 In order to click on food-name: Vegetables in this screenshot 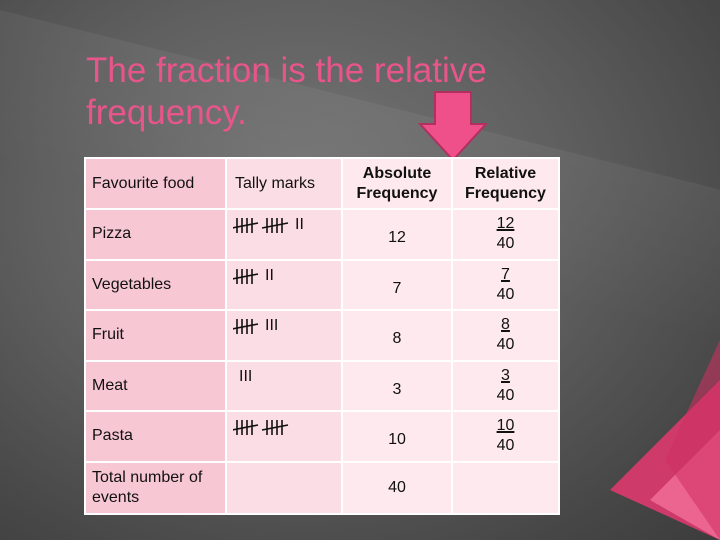, I will do `click(155, 284)`.